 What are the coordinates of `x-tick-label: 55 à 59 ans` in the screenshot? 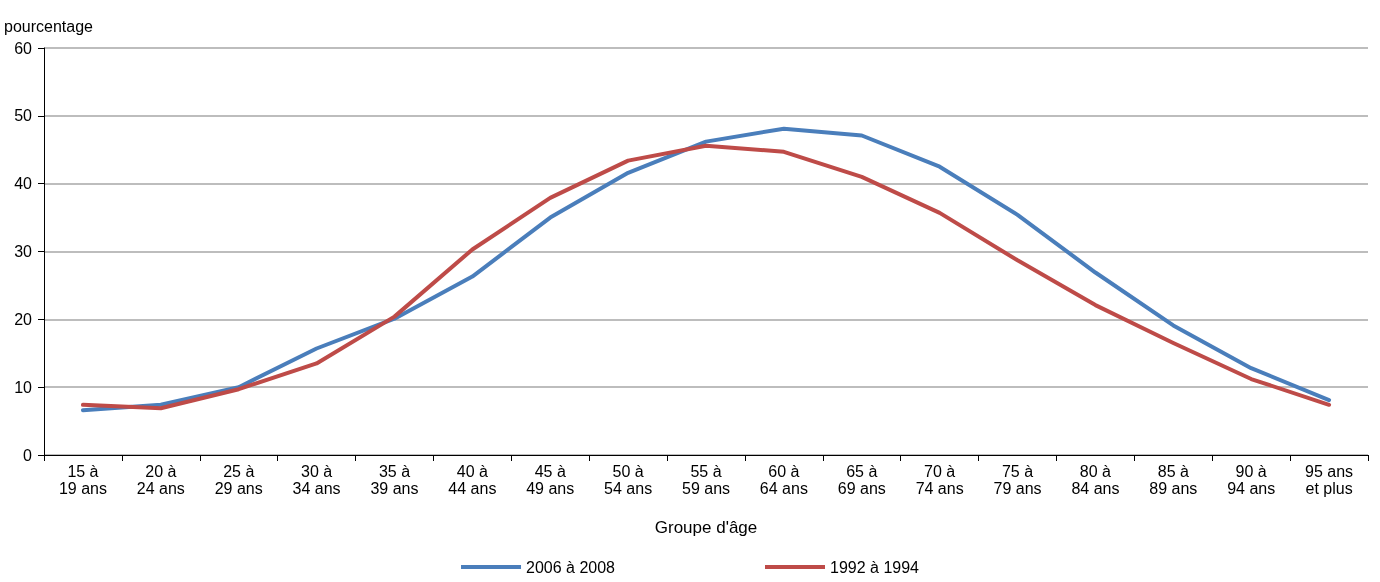 It's located at (706, 480).